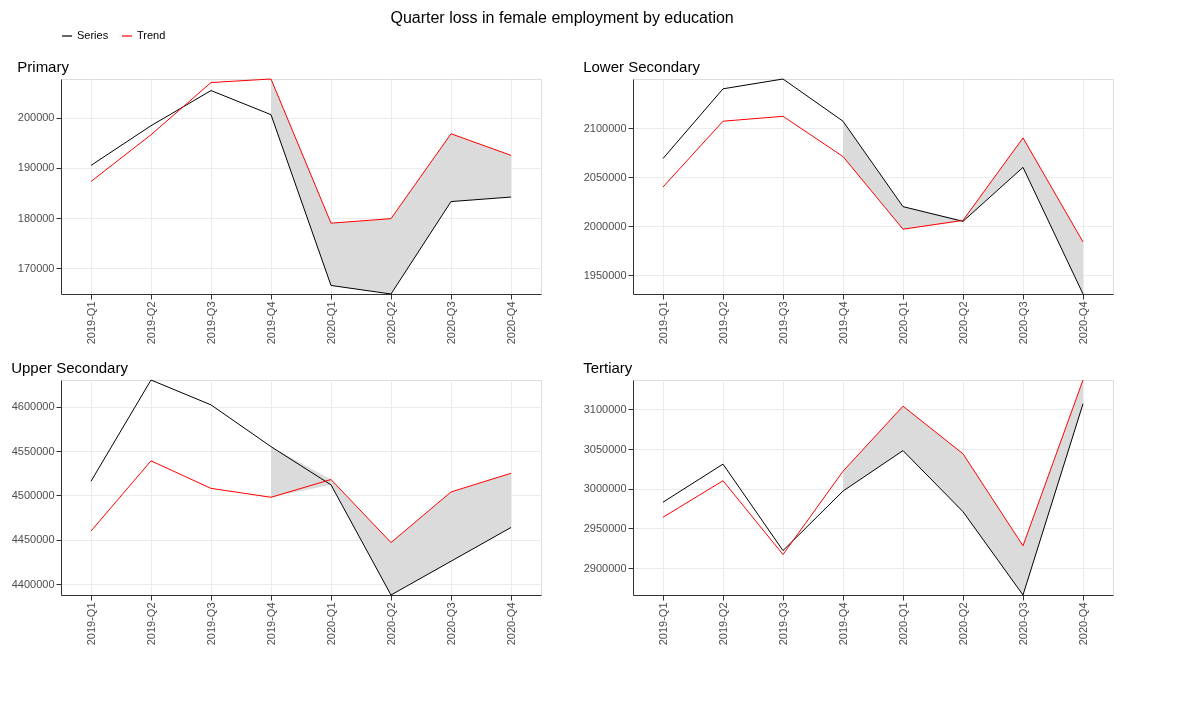 Image resolution: width=1180 pixels, height=710 pixels. Describe the element at coordinates (93, 35) in the screenshot. I see `legend-label: Series` at that location.